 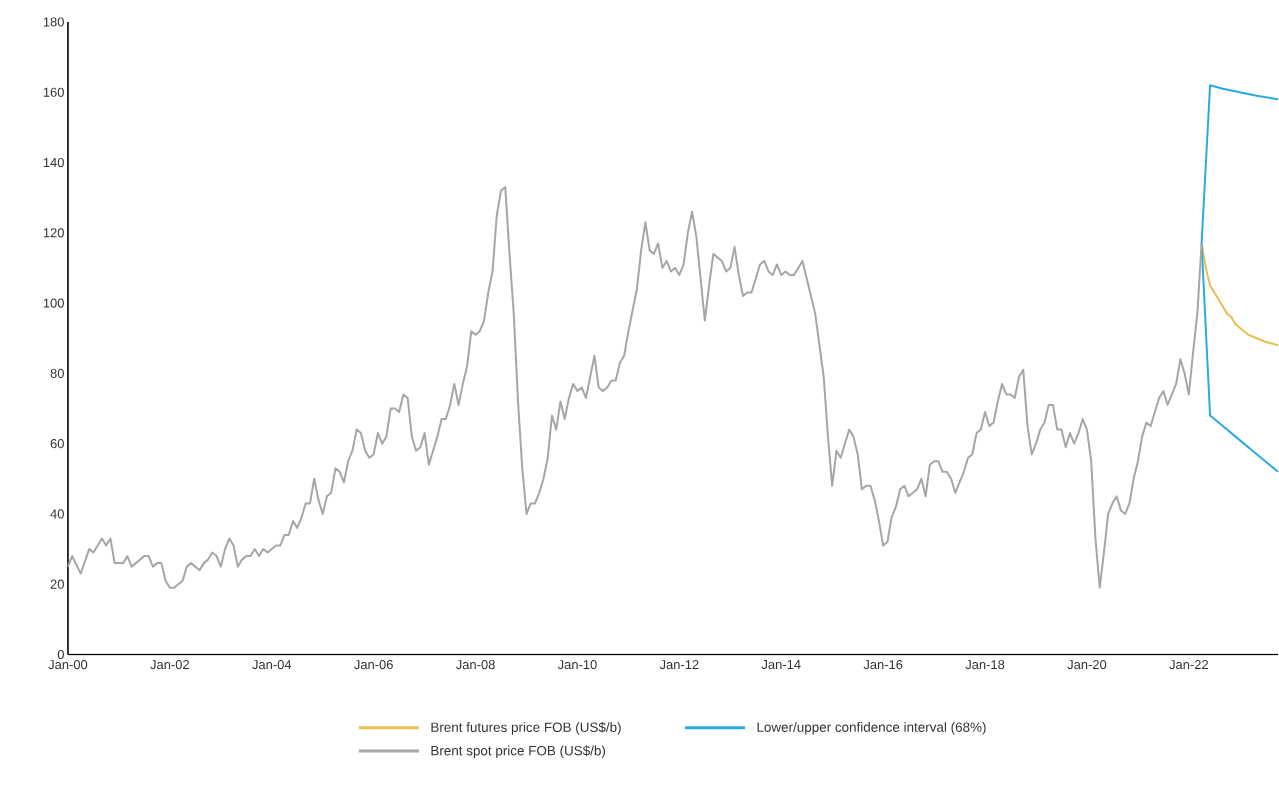 What do you see at coordinates (53, 233) in the screenshot?
I see `y-tick-label: 120` at bounding box center [53, 233].